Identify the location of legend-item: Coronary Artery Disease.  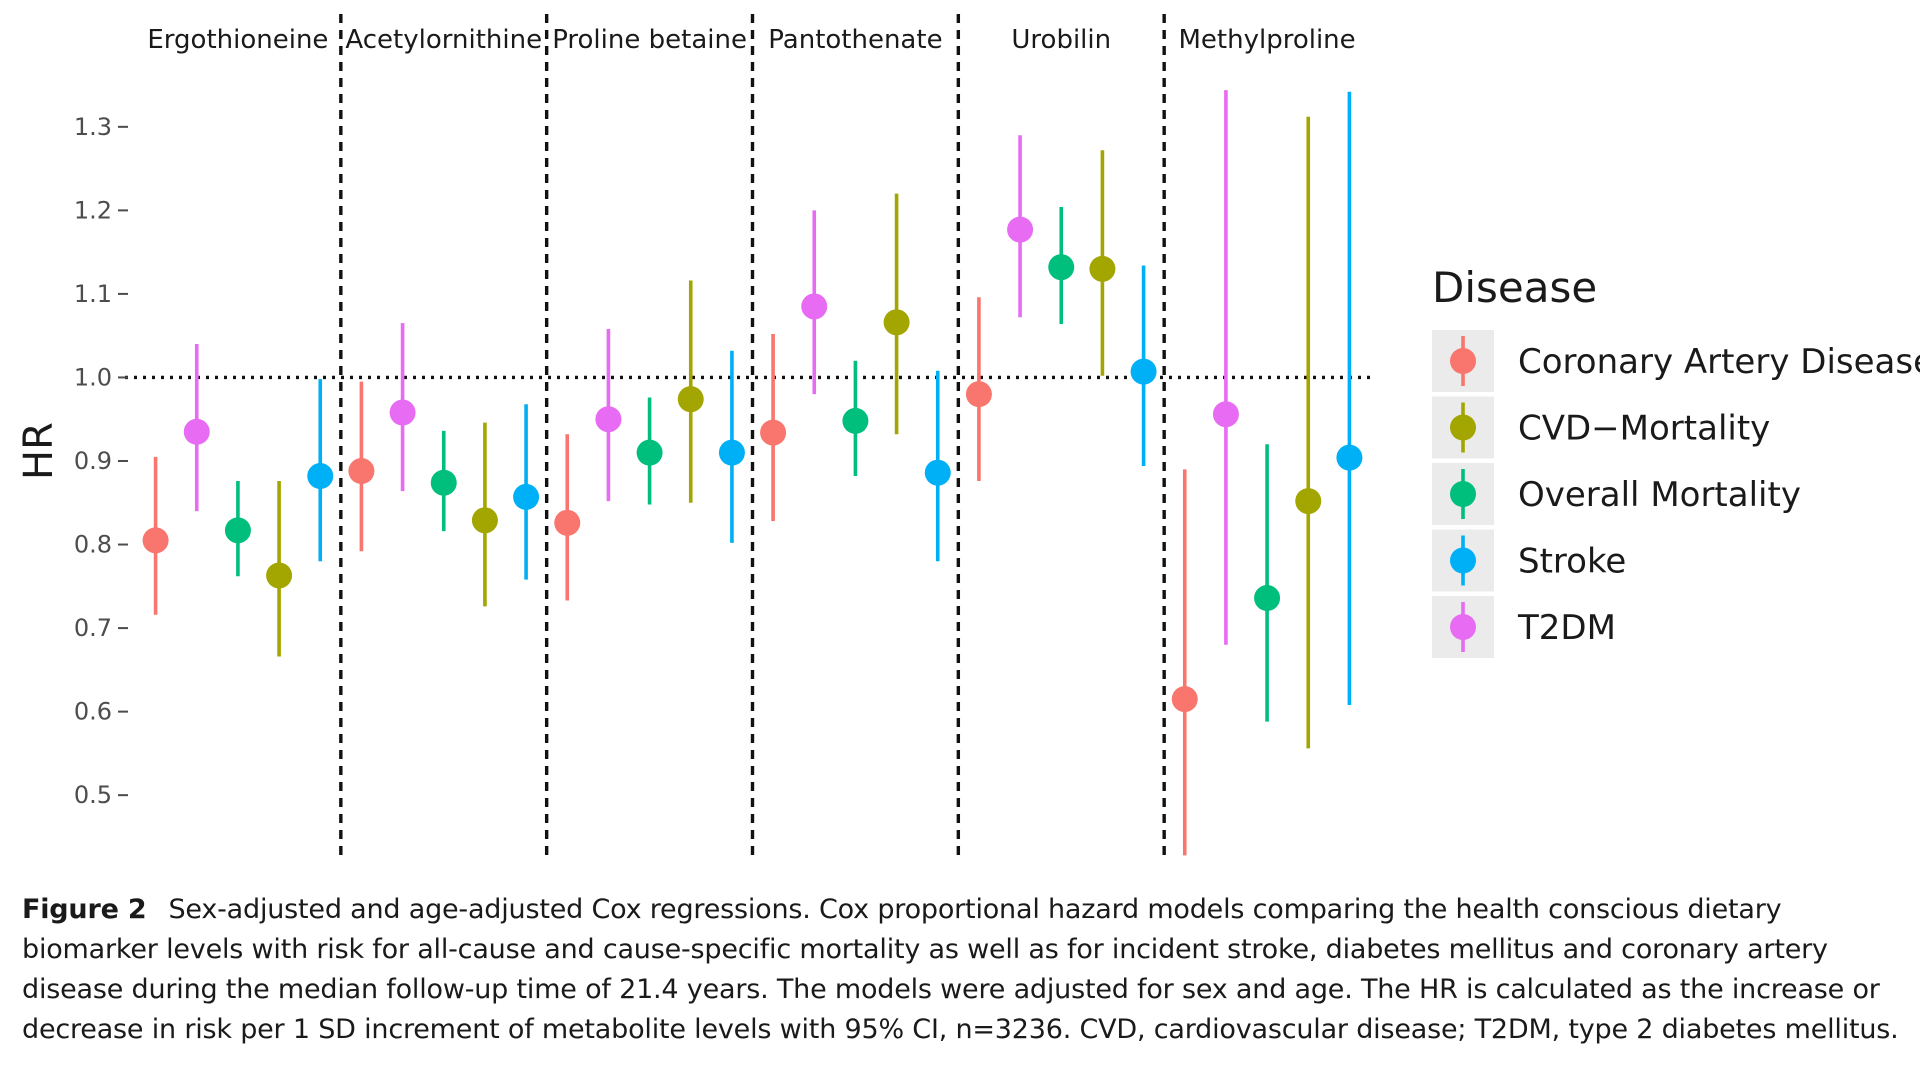
(1676, 361).